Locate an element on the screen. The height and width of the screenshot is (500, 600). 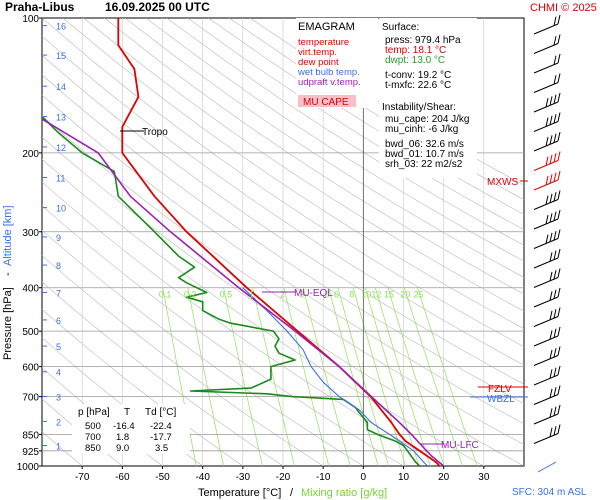
x-tick-label: -30 is located at coordinates (243, 477).